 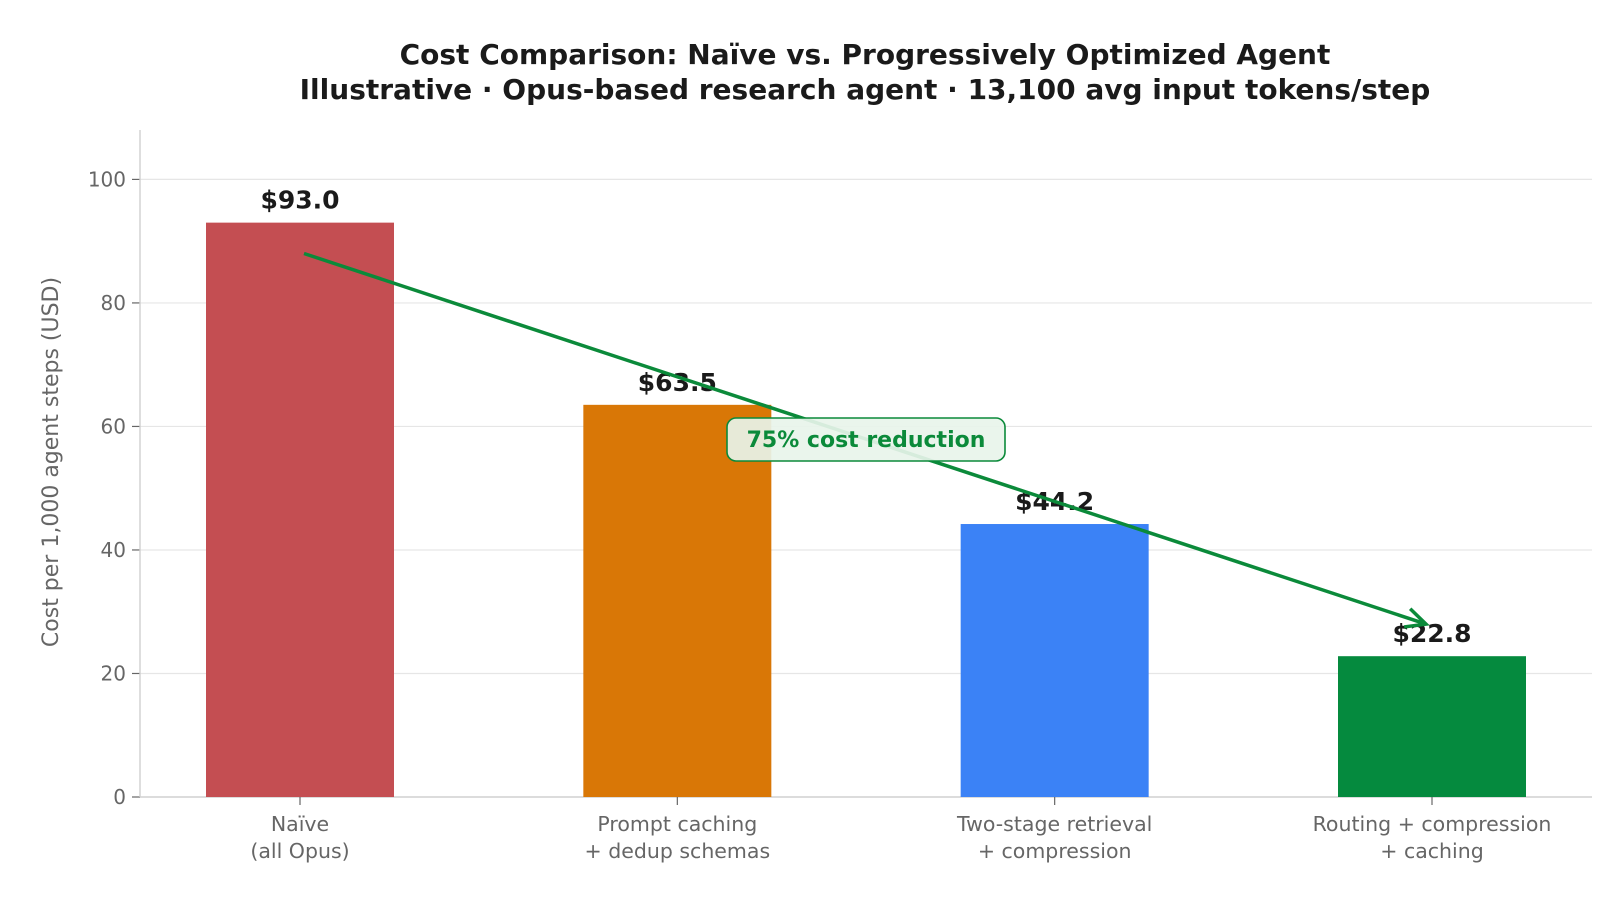 I want to click on value-label-0: $93.0, so click(x=299, y=200).